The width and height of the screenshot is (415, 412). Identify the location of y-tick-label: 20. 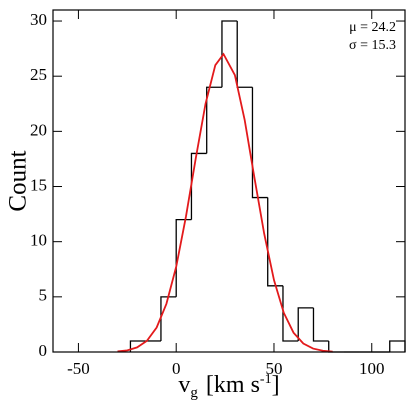
(38, 129).